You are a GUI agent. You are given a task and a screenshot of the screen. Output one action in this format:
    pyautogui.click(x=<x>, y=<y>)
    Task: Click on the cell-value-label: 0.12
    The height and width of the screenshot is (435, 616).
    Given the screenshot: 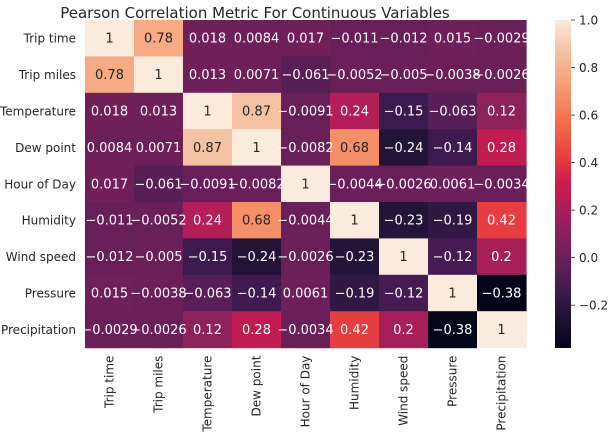 What is the action you would take?
    pyautogui.click(x=207, y=330)
    